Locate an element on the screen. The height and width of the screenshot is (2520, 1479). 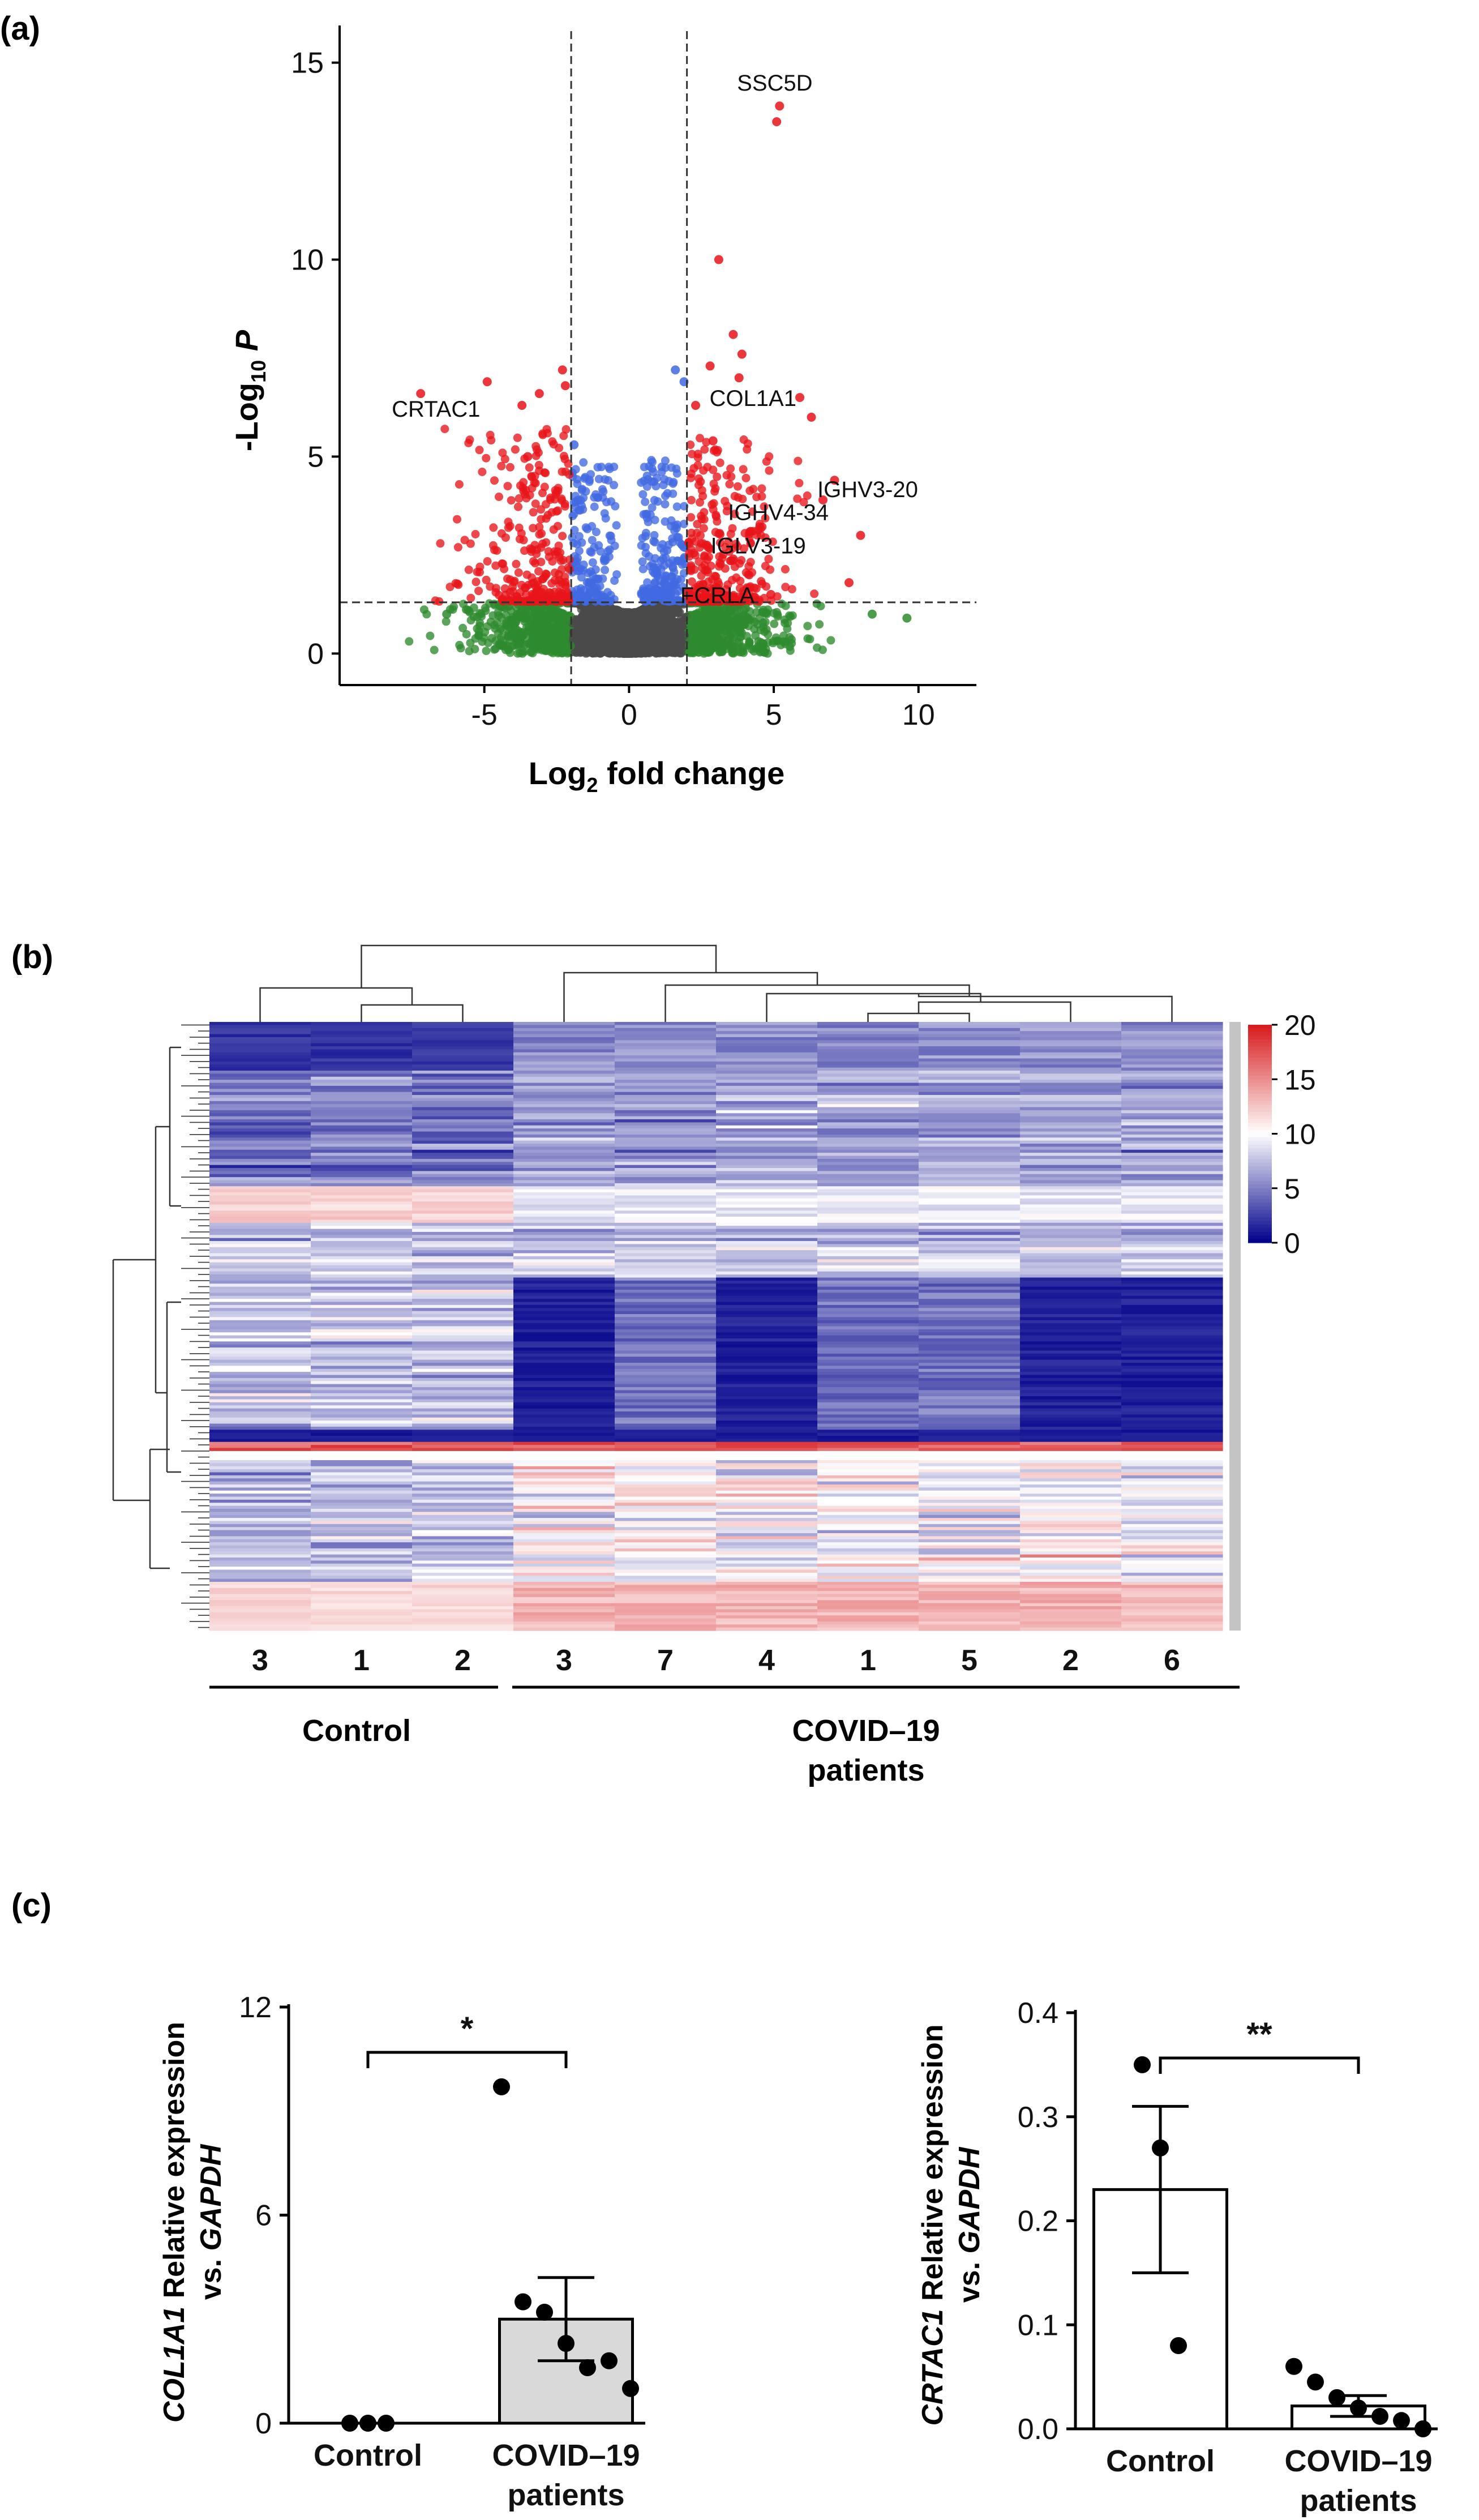
volcano-point-cloud is located at coordinates (620, 541).